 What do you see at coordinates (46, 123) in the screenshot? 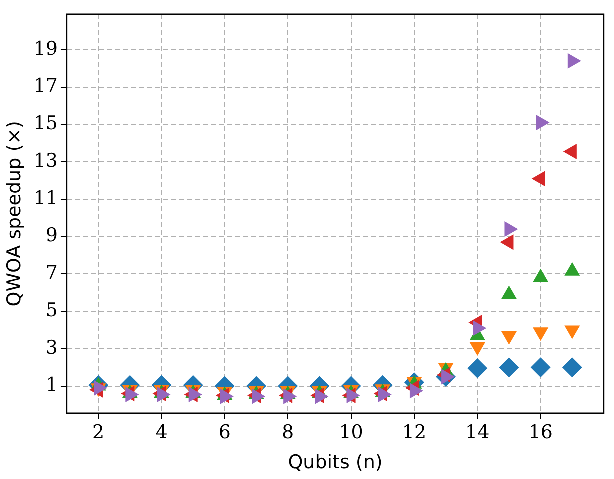
I see `y-tick-label: 15` at bounding box center [46, 123].